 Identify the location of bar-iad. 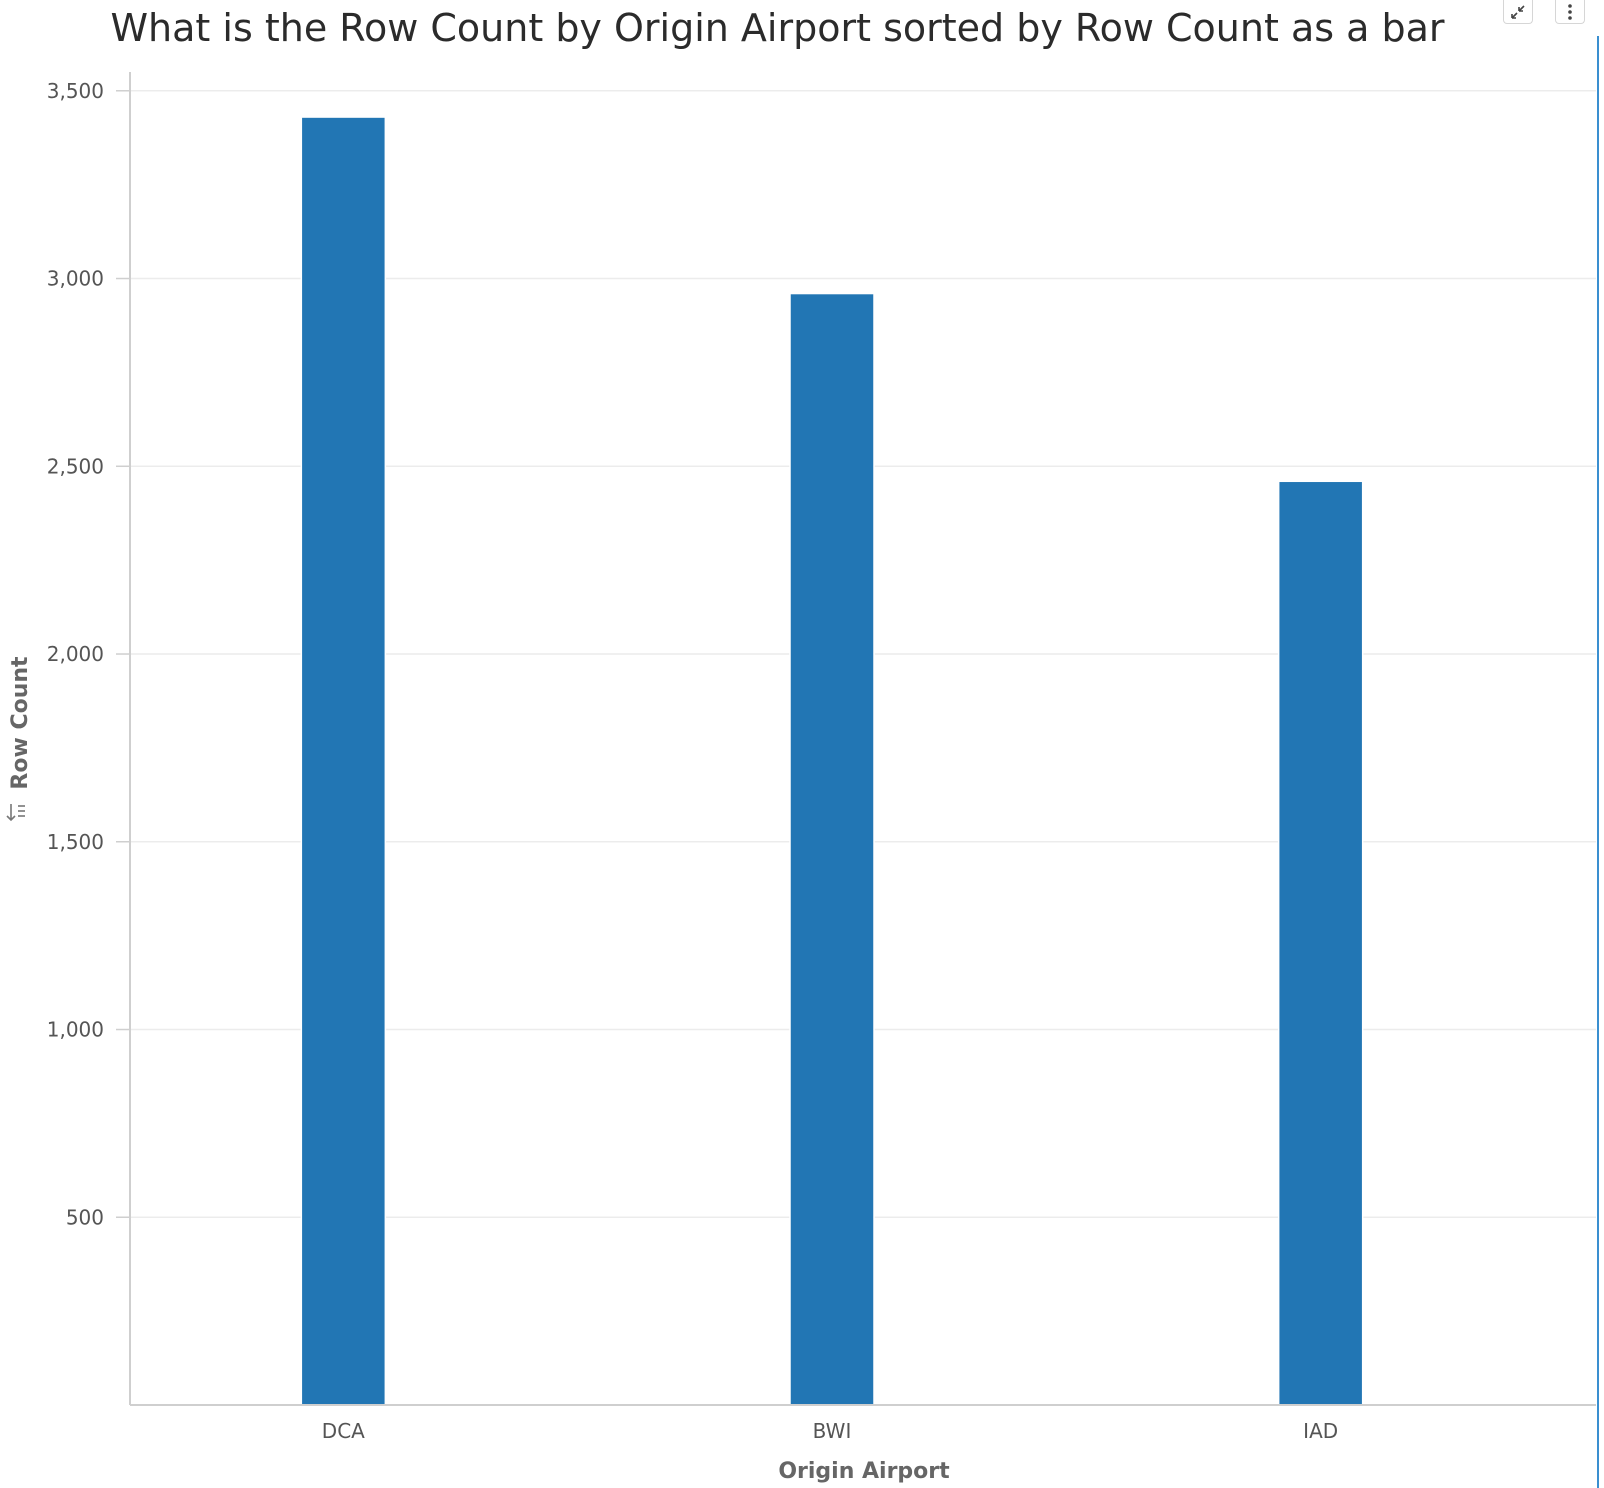
(1320, 943).